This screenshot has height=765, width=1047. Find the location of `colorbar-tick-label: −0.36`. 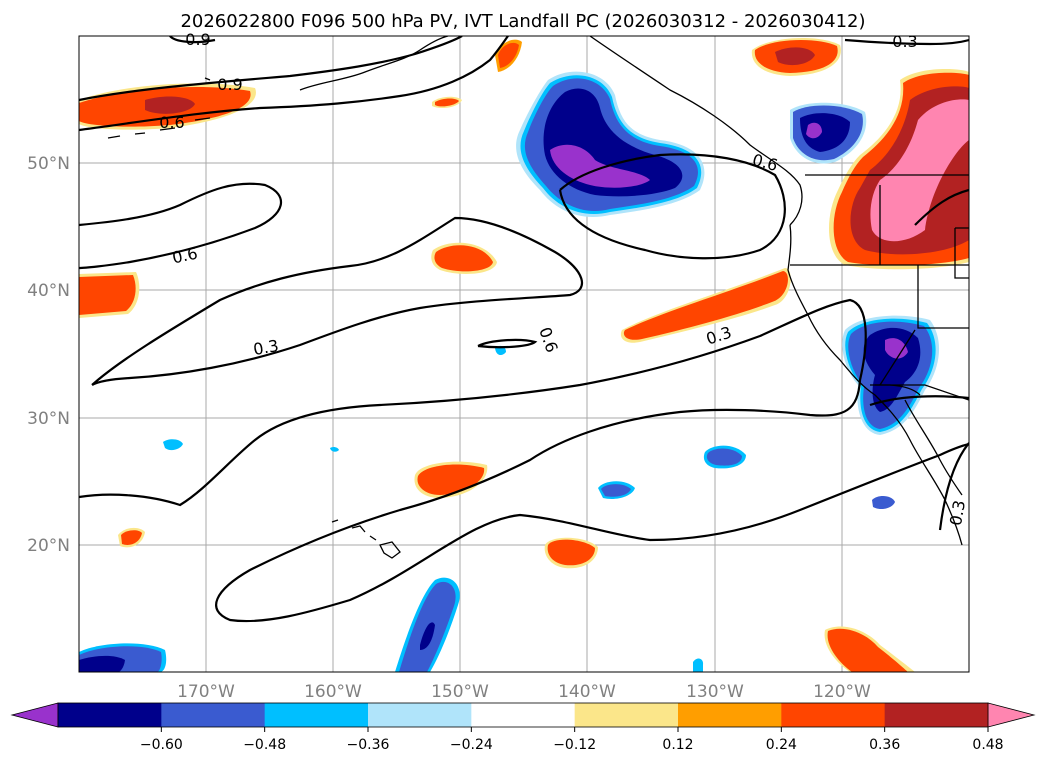

colorbar-tick-label: −0.36 is located at coordinates (368, 745).